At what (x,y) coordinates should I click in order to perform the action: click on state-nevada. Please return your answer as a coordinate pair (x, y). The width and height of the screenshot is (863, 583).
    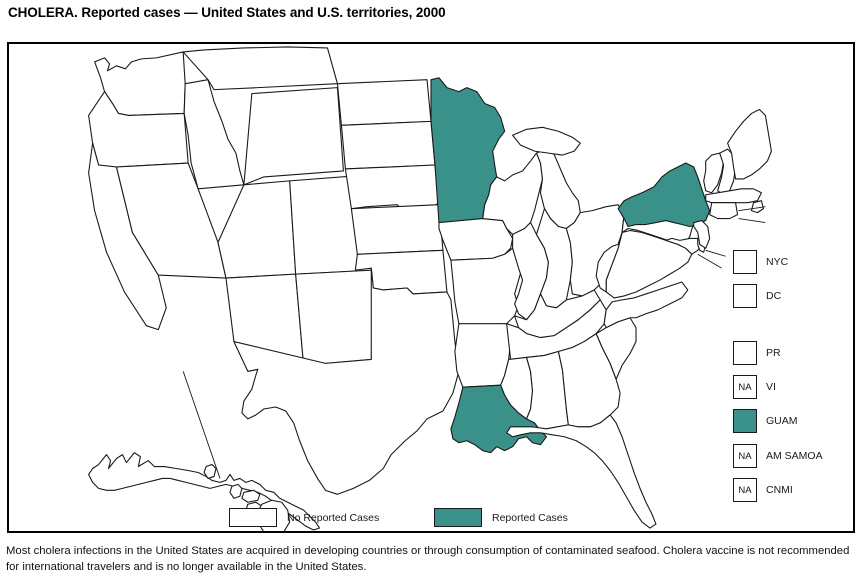
    Looking at the image, I should click on (171, 220).